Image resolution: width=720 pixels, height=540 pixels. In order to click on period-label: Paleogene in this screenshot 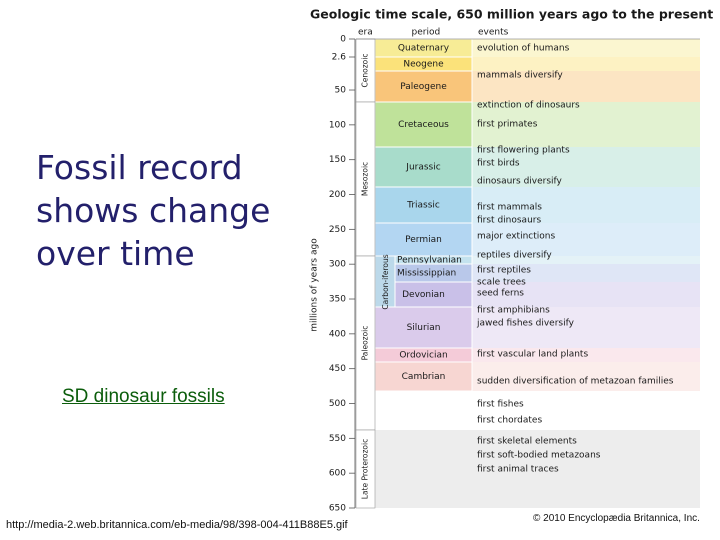, I will do `click(423, 87)`.